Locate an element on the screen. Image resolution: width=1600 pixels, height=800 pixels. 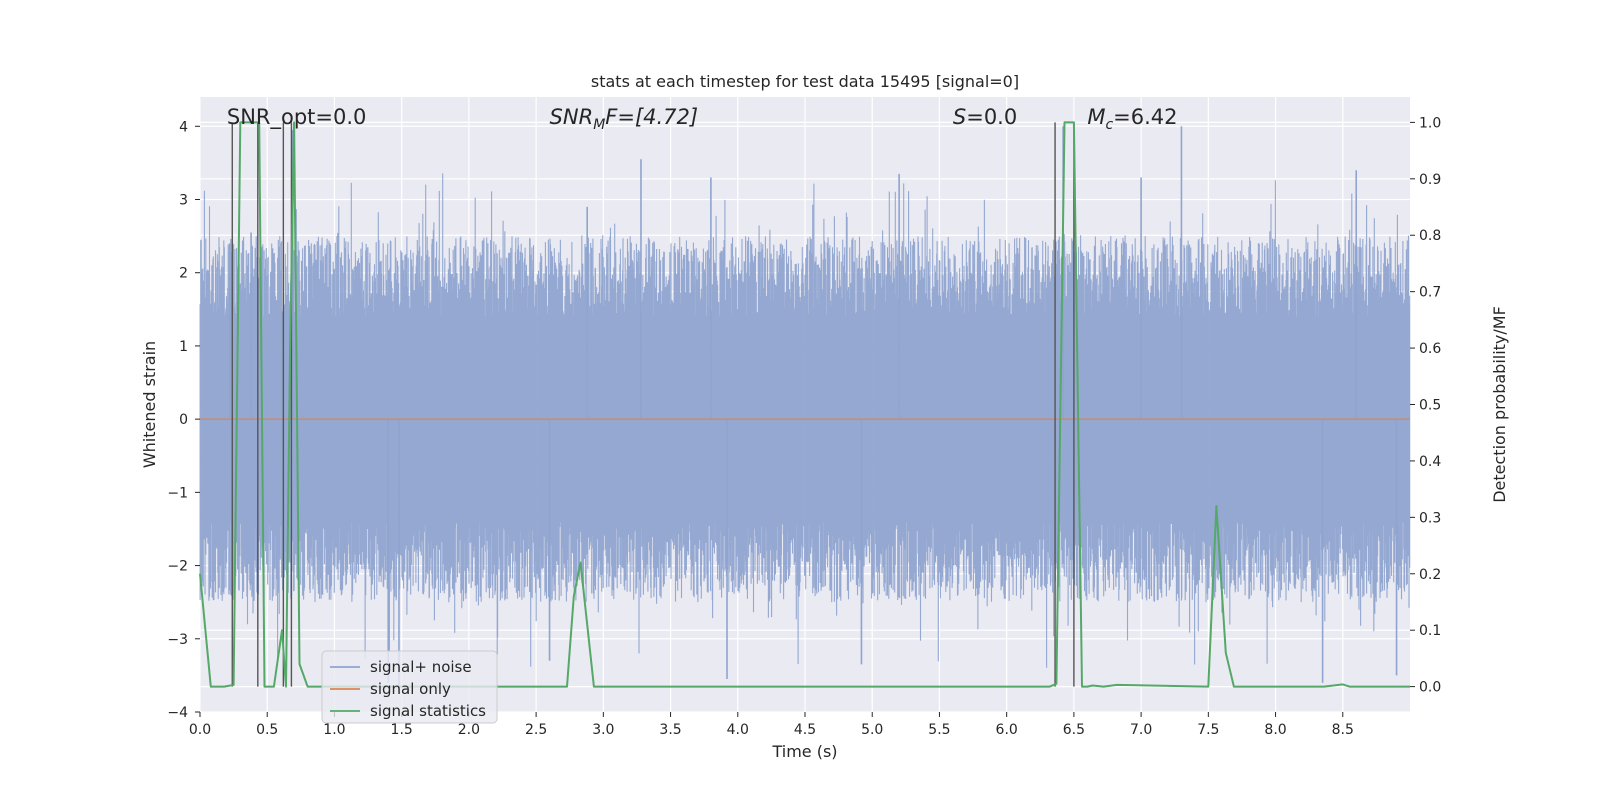
y-right-tick-label: 0.0 is located at coordinates (1430, 688).